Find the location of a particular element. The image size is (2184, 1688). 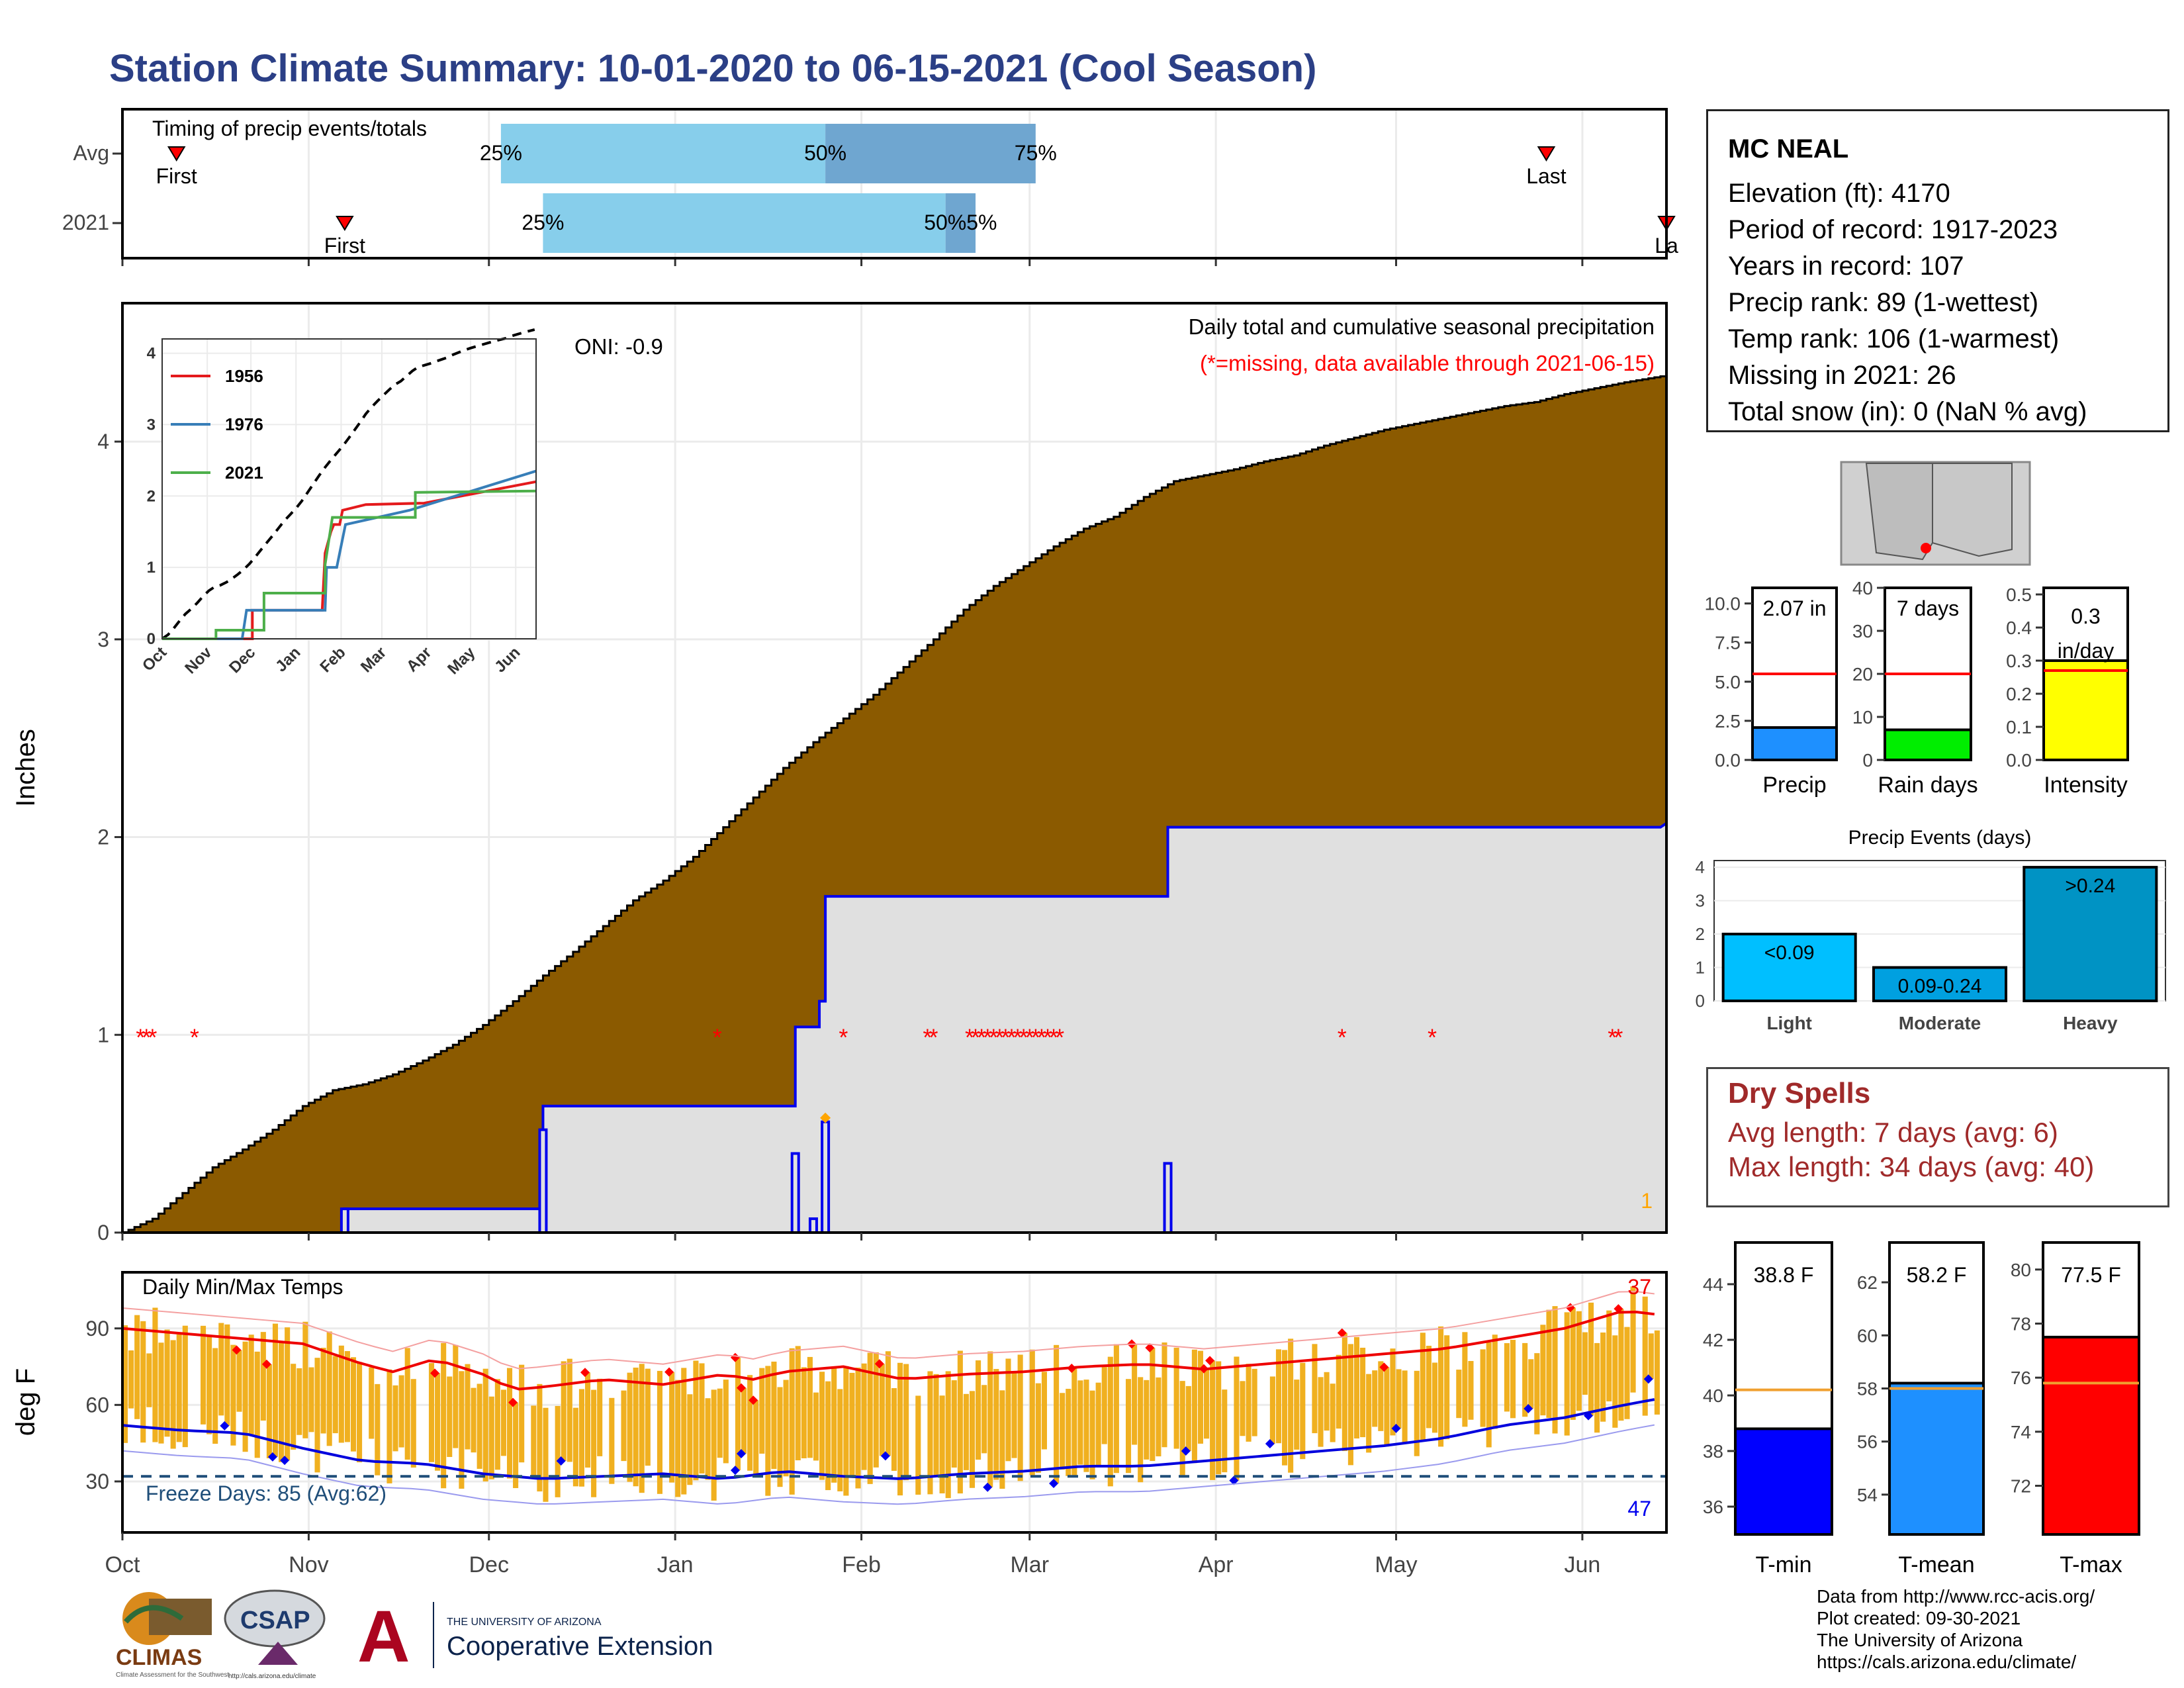

tmin-average-line is located at coordinates (889, 1439).